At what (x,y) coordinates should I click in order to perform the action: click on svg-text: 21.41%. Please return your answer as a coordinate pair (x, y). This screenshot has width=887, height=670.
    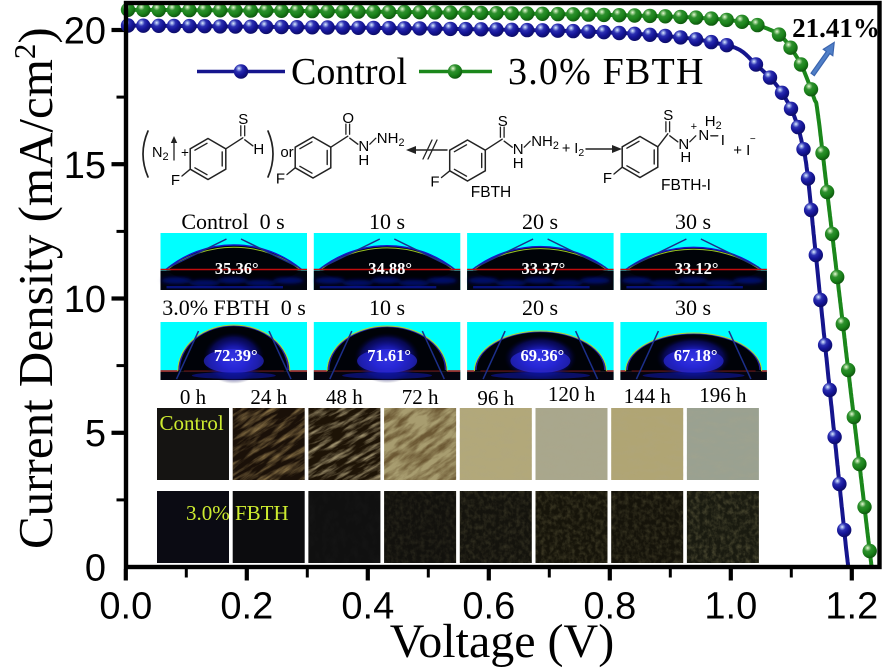
    Looking at the image, I should click on (836, 28).